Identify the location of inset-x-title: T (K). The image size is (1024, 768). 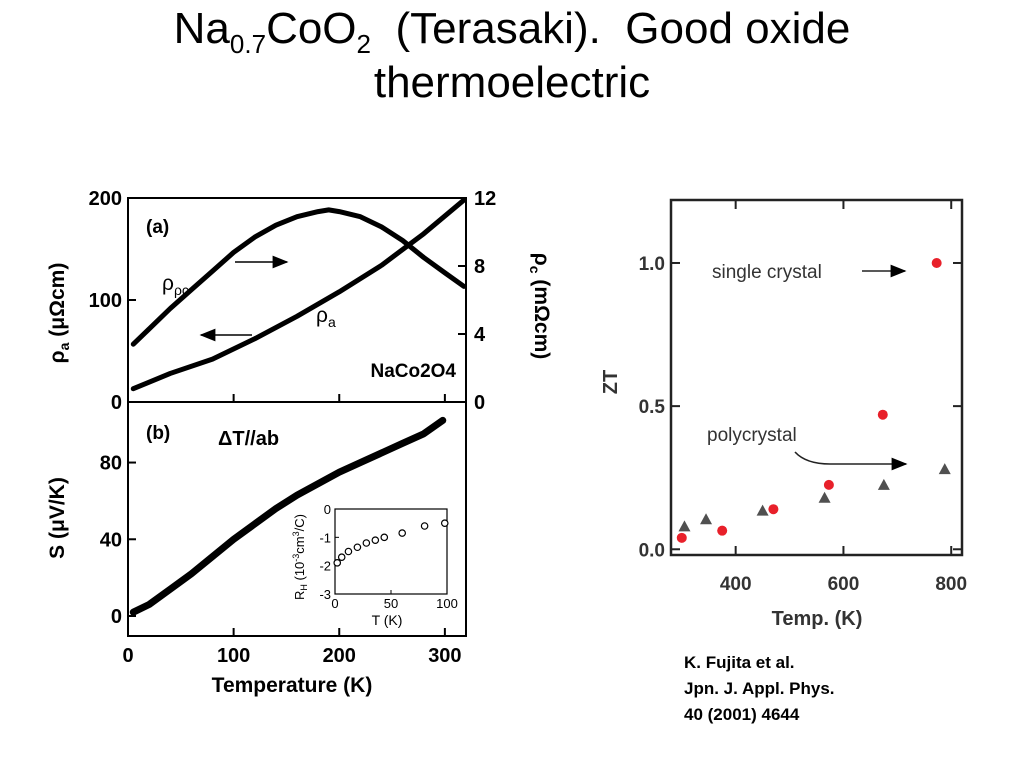
(387, 620).